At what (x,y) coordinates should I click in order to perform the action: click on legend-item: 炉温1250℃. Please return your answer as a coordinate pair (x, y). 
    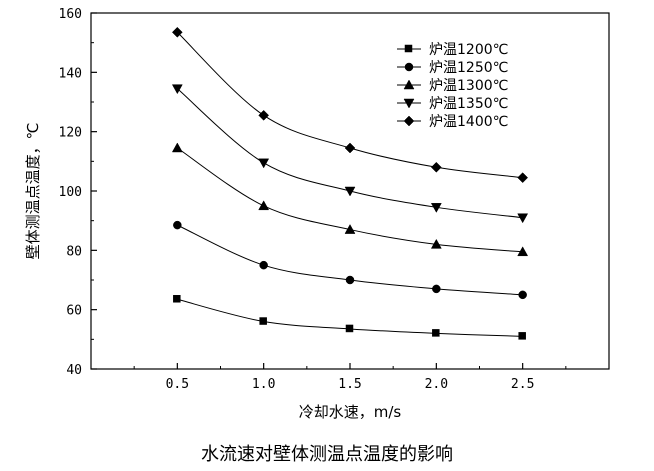
    Looking at the image, I should click on (452, 68).